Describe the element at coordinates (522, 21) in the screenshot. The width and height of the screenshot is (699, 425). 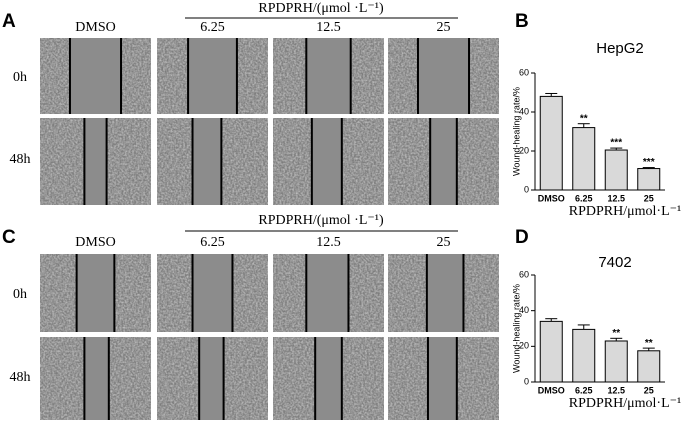
I see `panel-label: B` at that location.